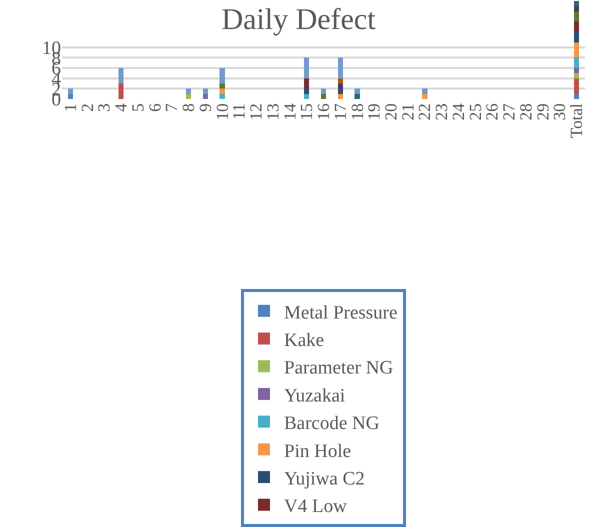 This screenshot has width=597, height=527. I want to click on x-tick-label: 20, so click(391, 111).